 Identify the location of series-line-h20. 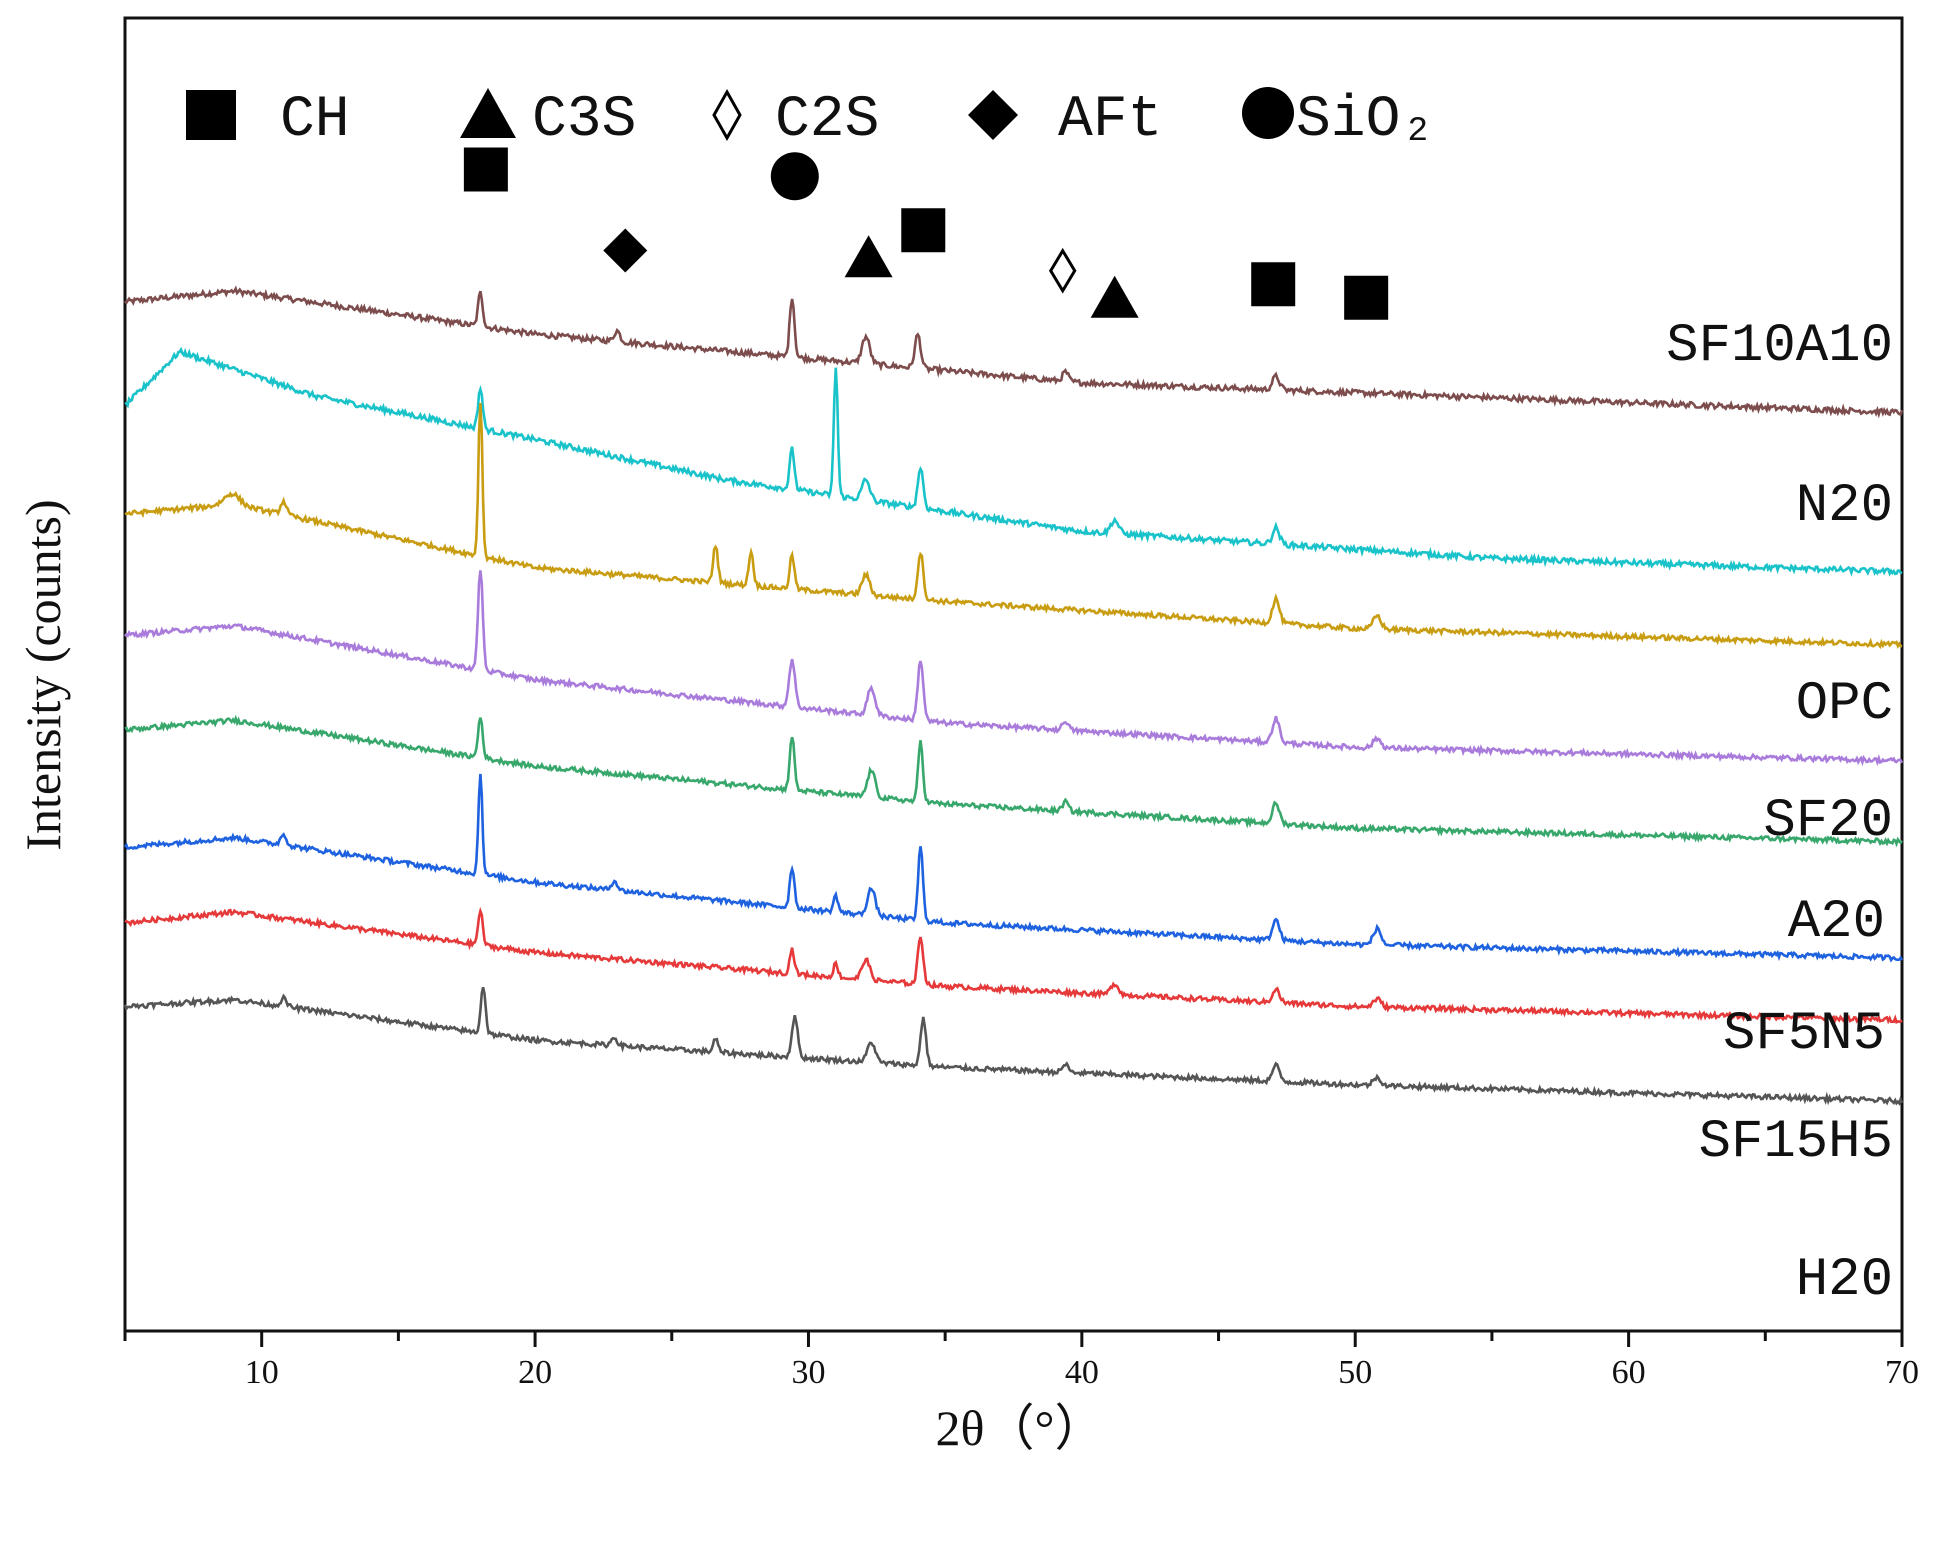
(1013, 1046).